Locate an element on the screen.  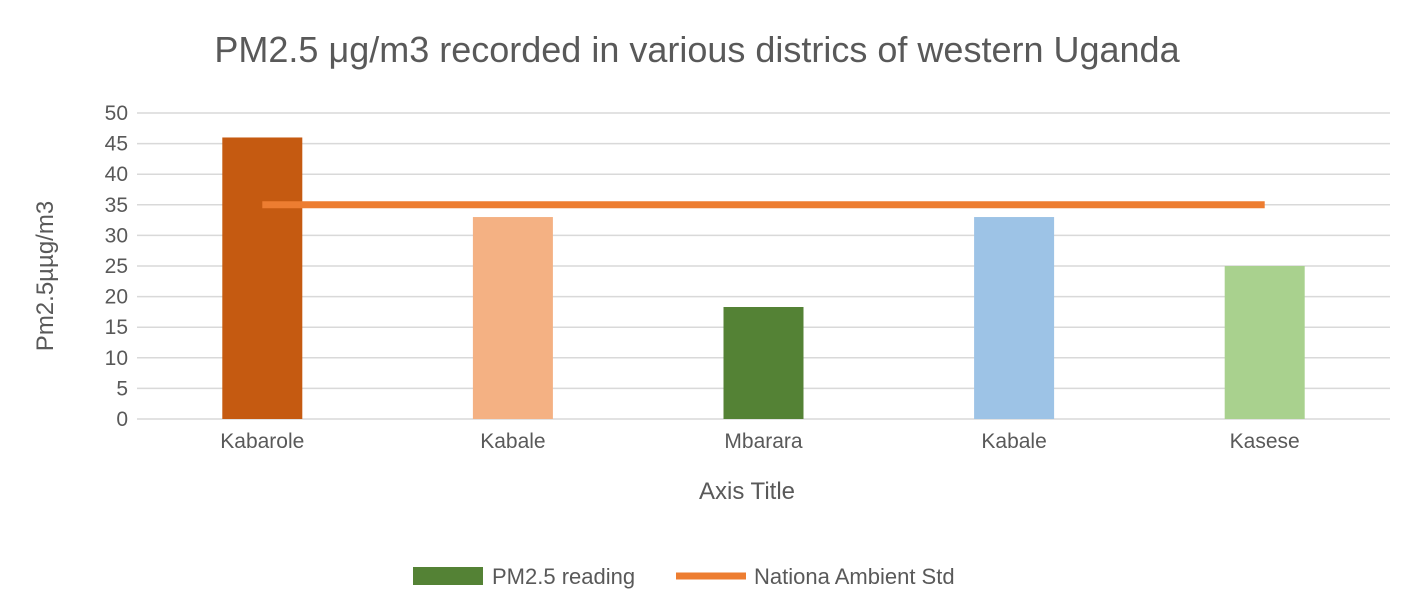
y-tick-label: 50 is located at coordinates (116, 113).